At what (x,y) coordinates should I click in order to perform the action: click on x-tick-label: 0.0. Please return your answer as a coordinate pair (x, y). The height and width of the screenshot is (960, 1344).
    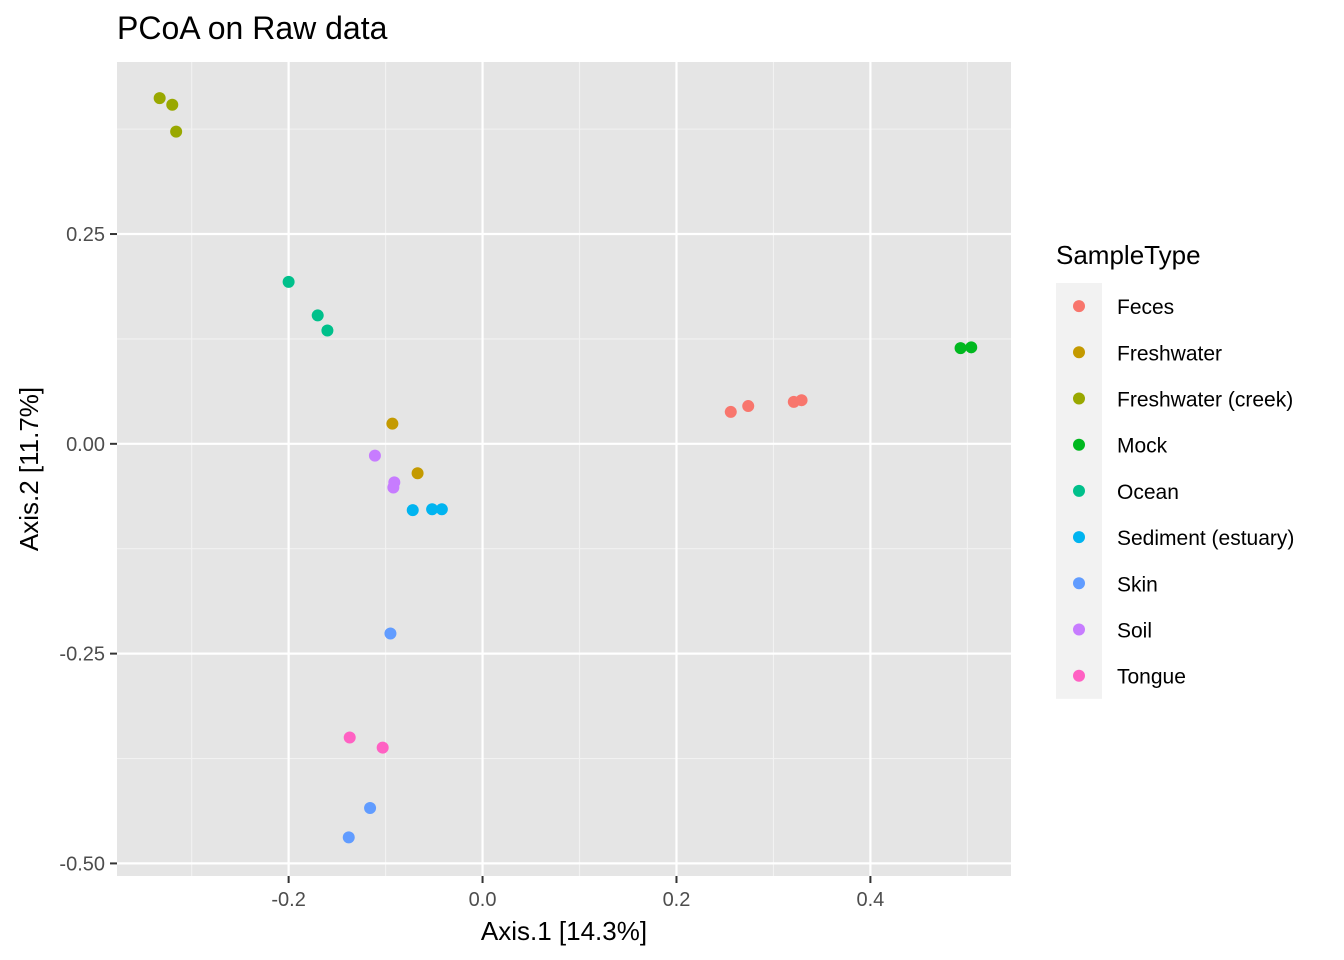
    Looking at the image, I should click on (483, 900).